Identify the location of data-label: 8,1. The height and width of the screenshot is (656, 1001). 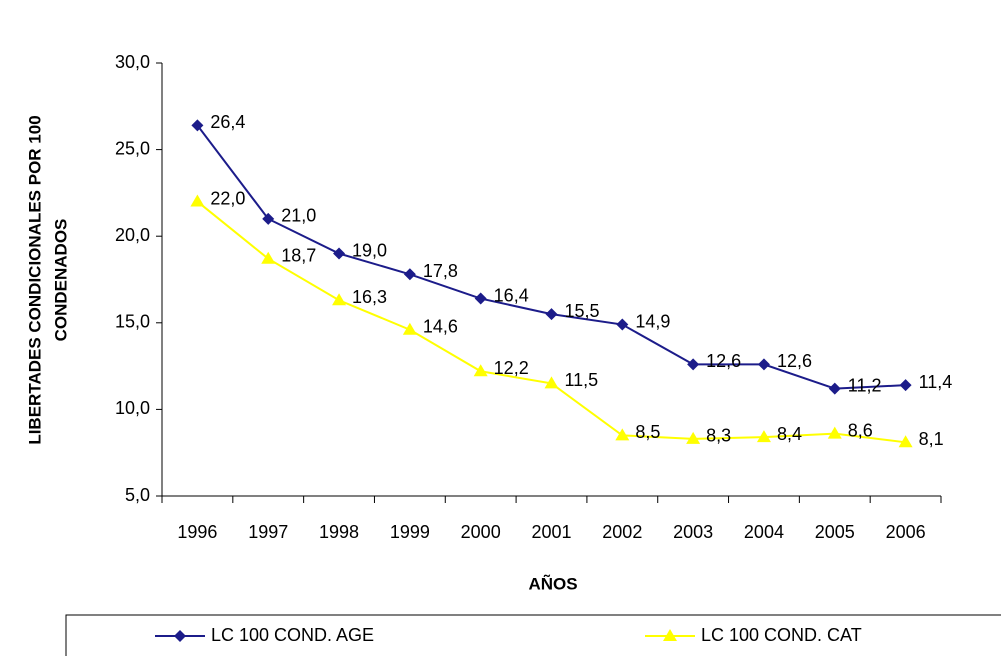
(931, 439).